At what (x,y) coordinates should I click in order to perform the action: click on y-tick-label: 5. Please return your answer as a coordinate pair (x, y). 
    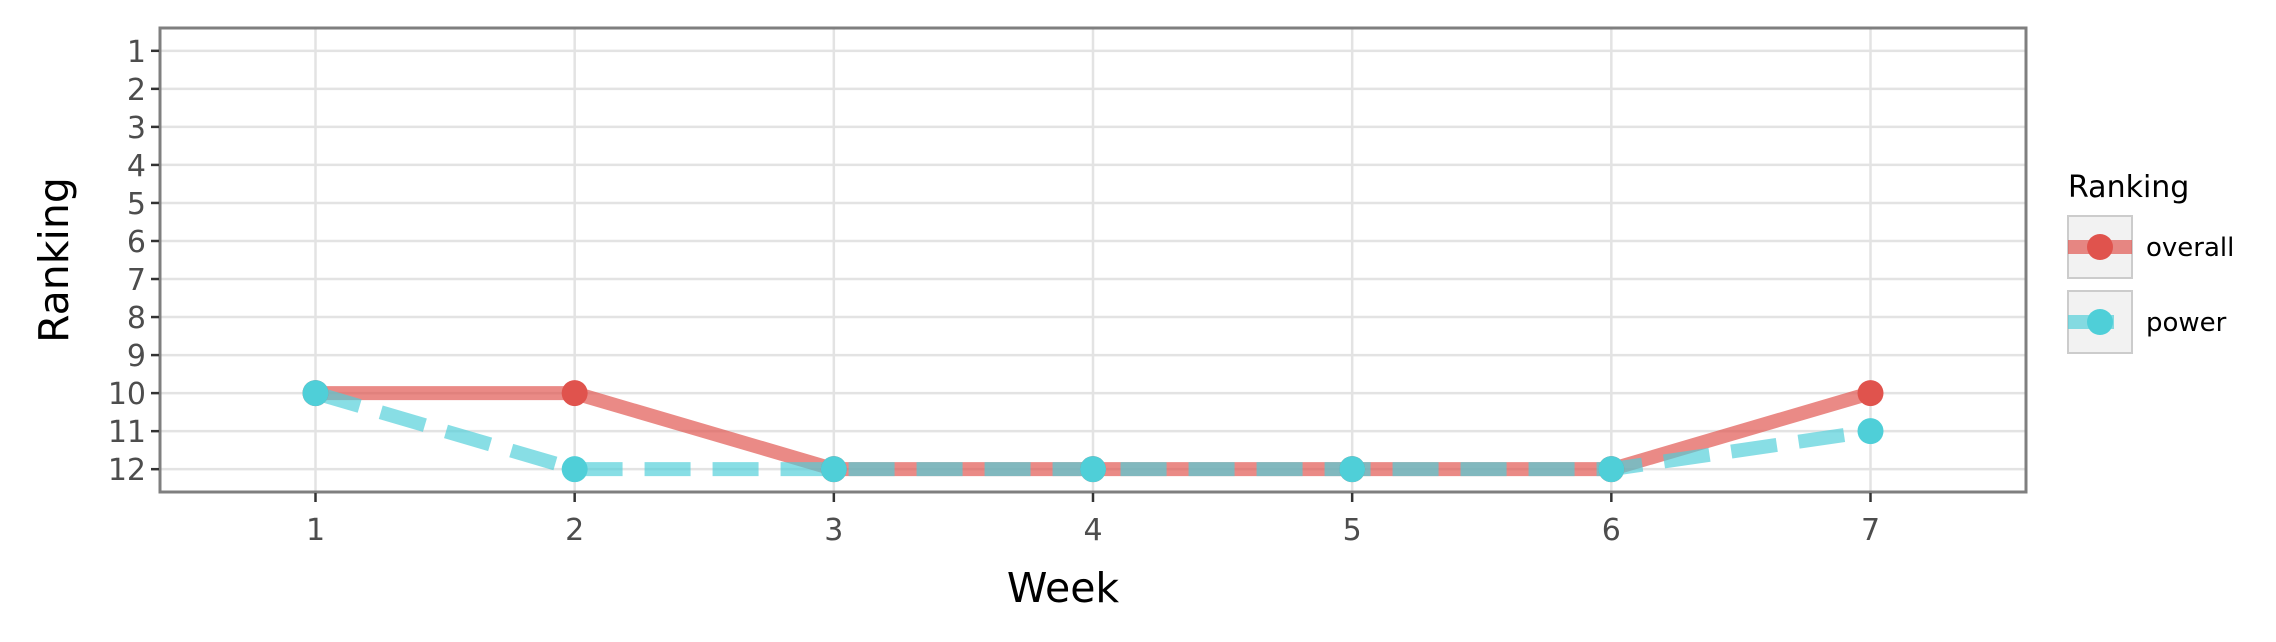
    Looking at the image, I should click on (136, 204).